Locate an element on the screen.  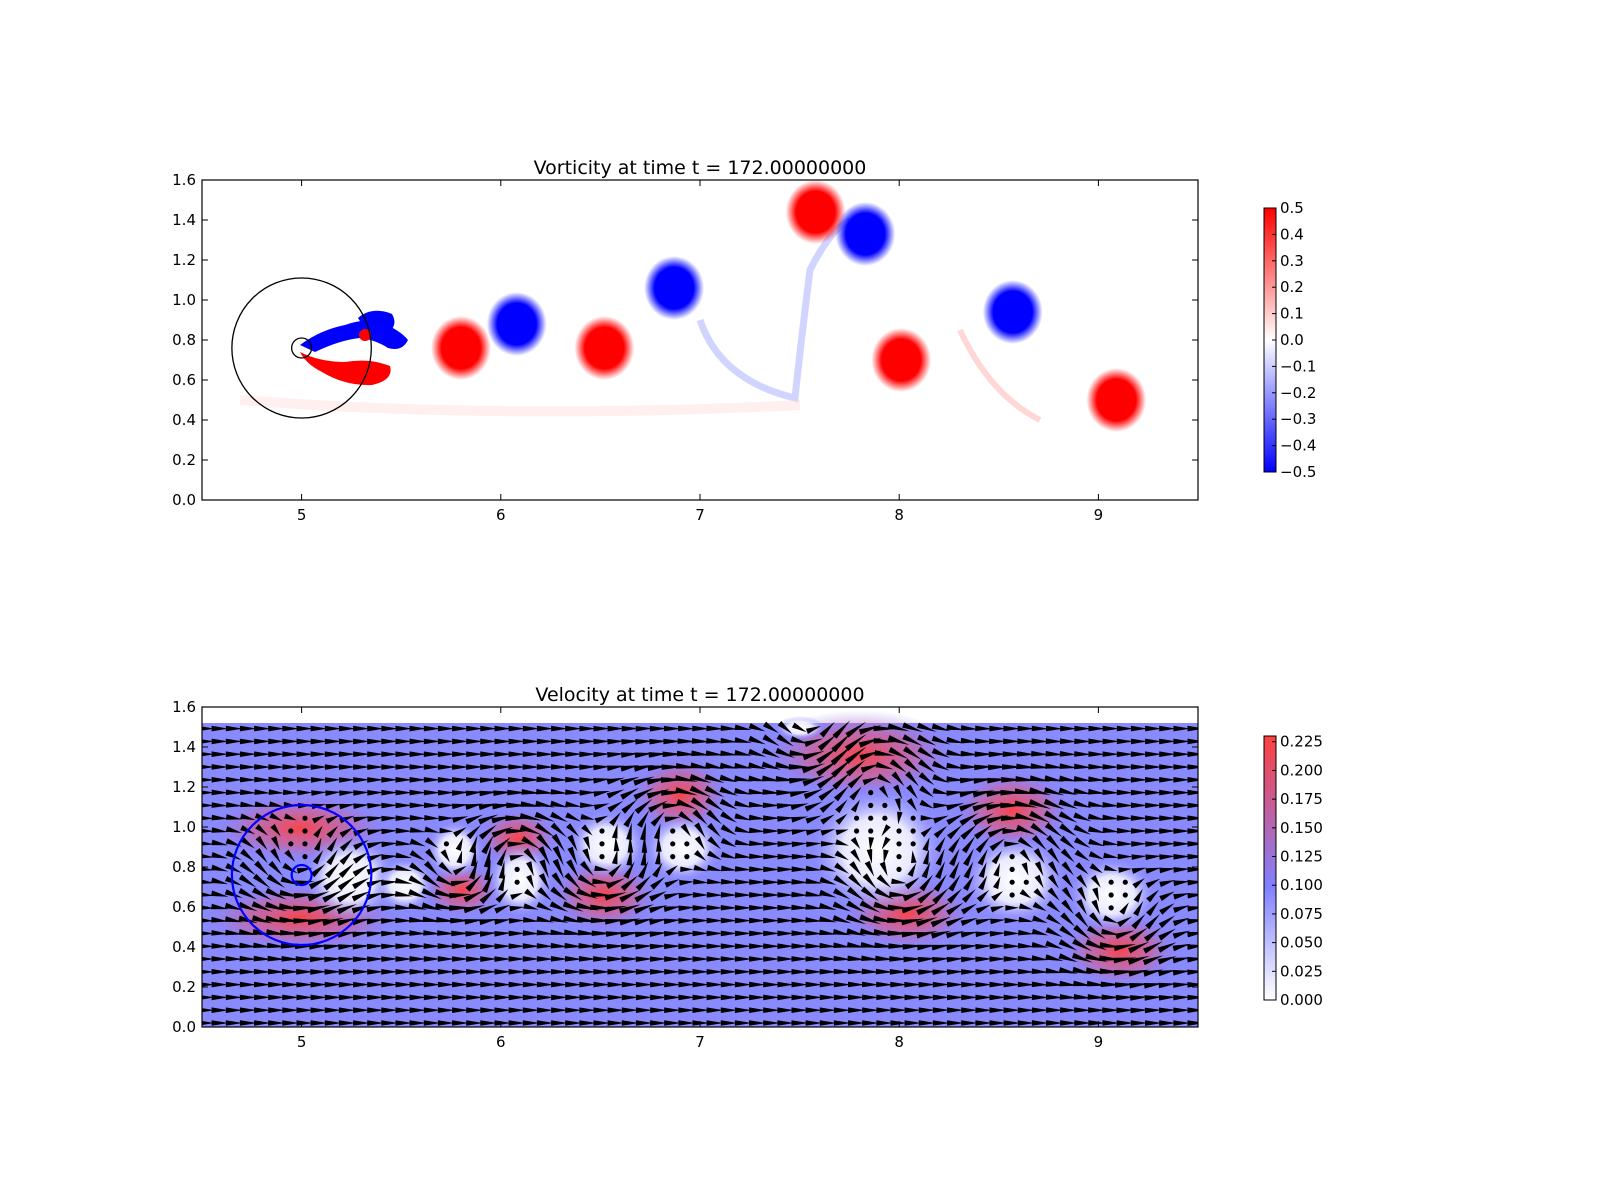
vortex-negative is located at coordinates (865, 234).